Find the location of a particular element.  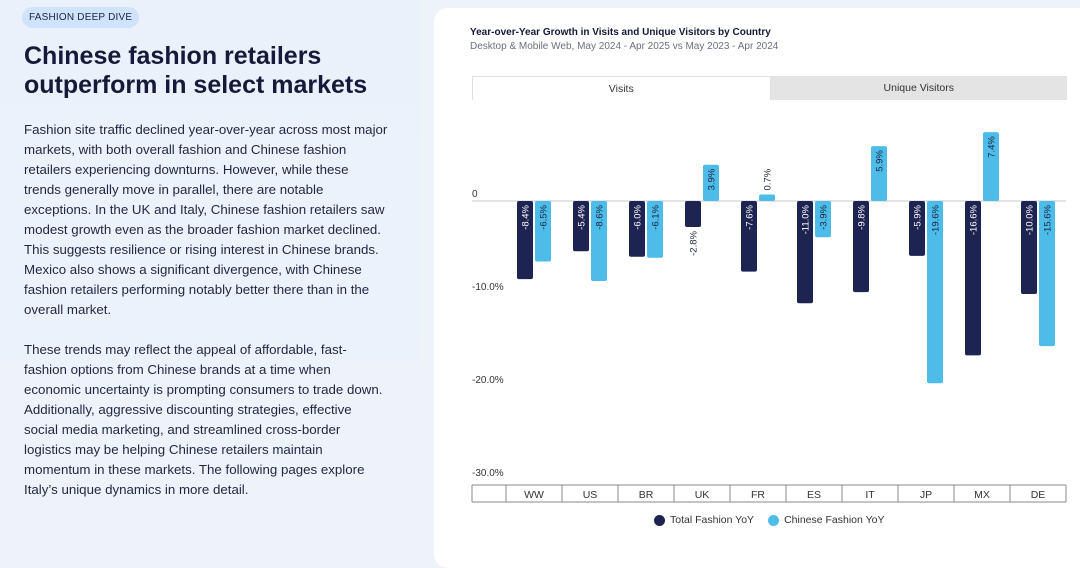

value-label-total-br: -6.0% is located at coordinates (638, 216).